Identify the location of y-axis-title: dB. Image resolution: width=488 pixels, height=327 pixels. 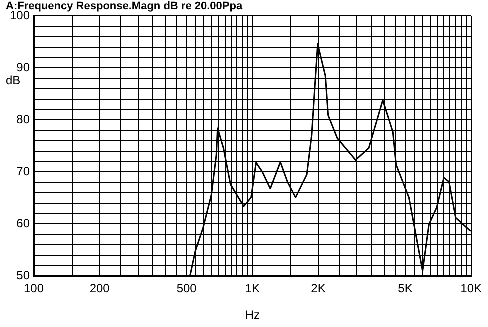
(13, 81).